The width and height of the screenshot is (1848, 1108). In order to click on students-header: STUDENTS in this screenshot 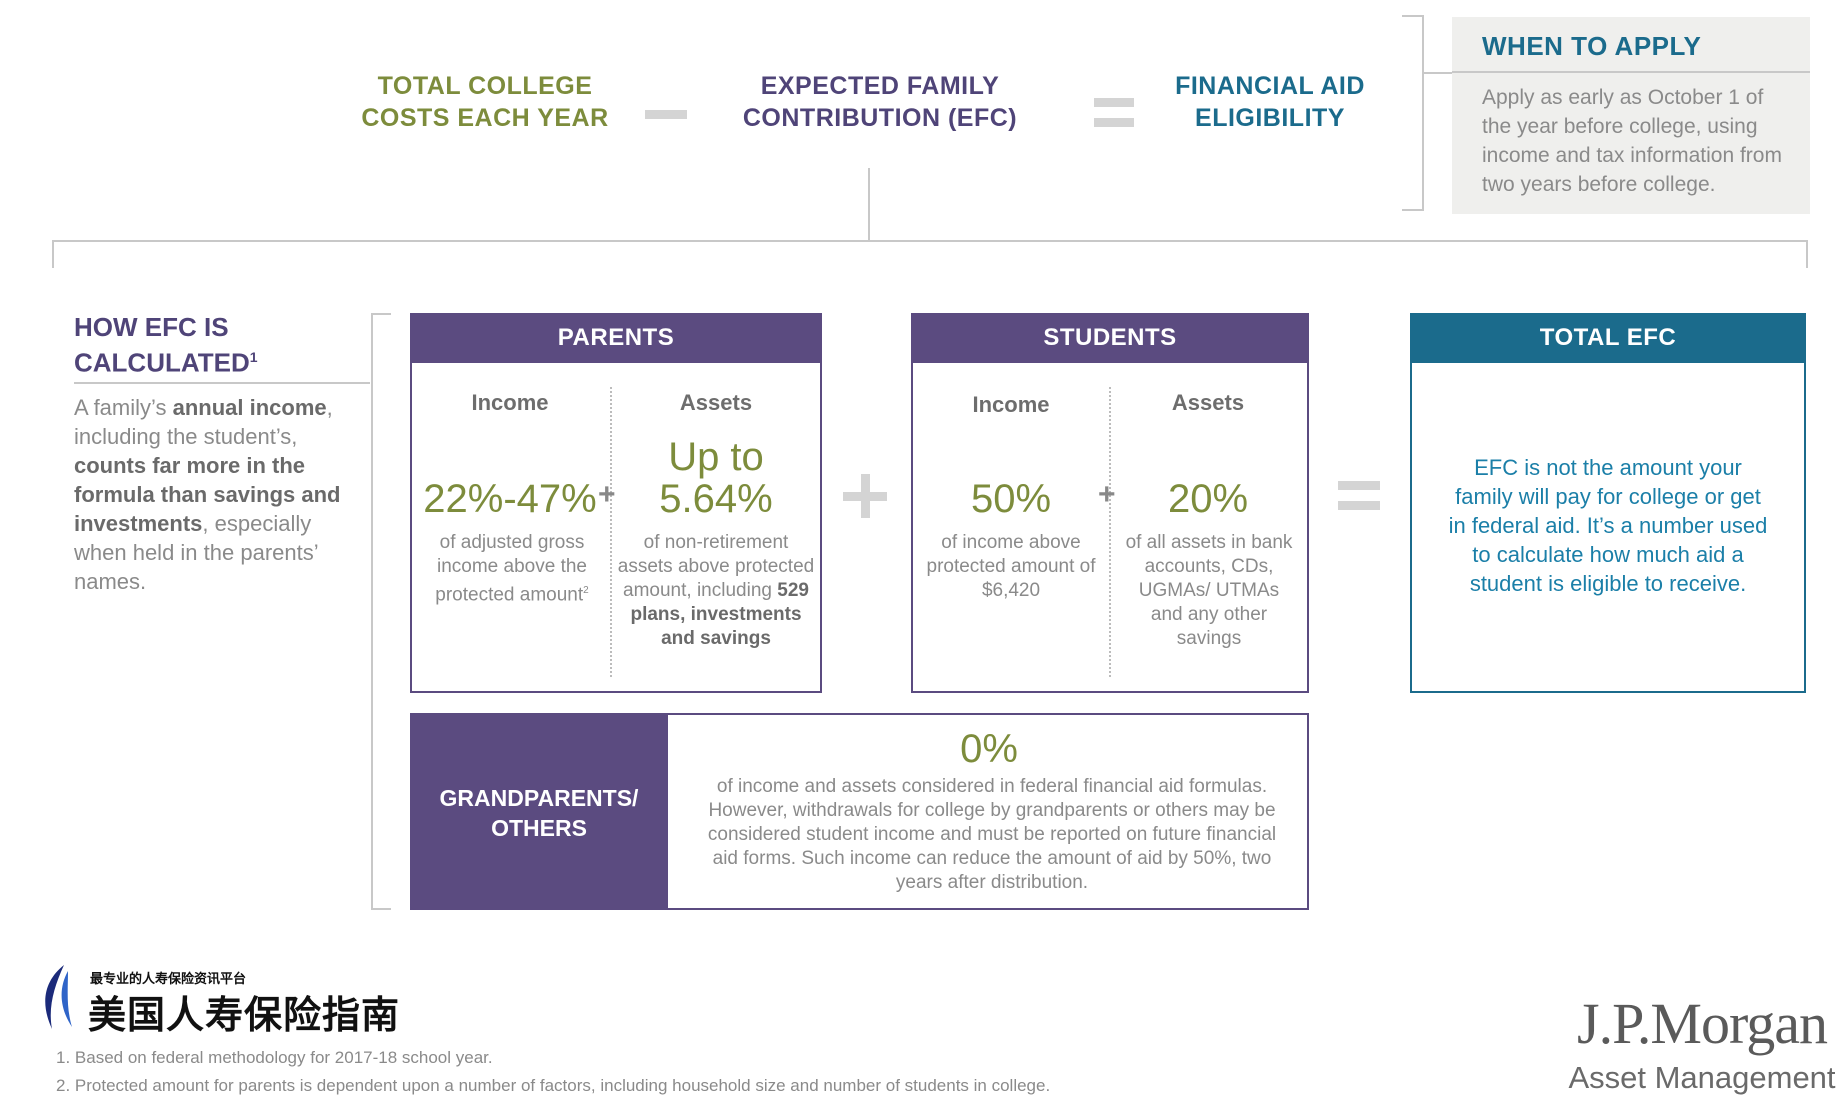, I will do `click(1110, 338)`.